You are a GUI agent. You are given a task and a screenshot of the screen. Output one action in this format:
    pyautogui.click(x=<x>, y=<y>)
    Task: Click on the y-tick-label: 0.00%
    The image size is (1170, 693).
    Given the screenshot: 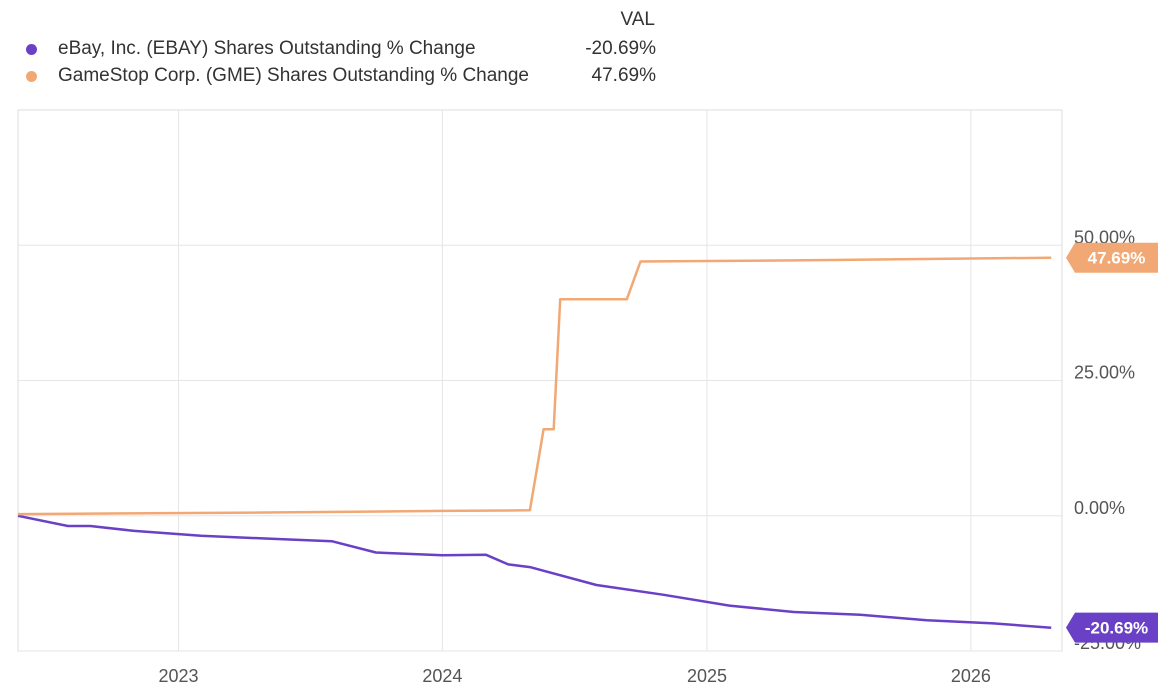 What is the action you would take?
    pyautogui.click(x=1099, y=508)
    